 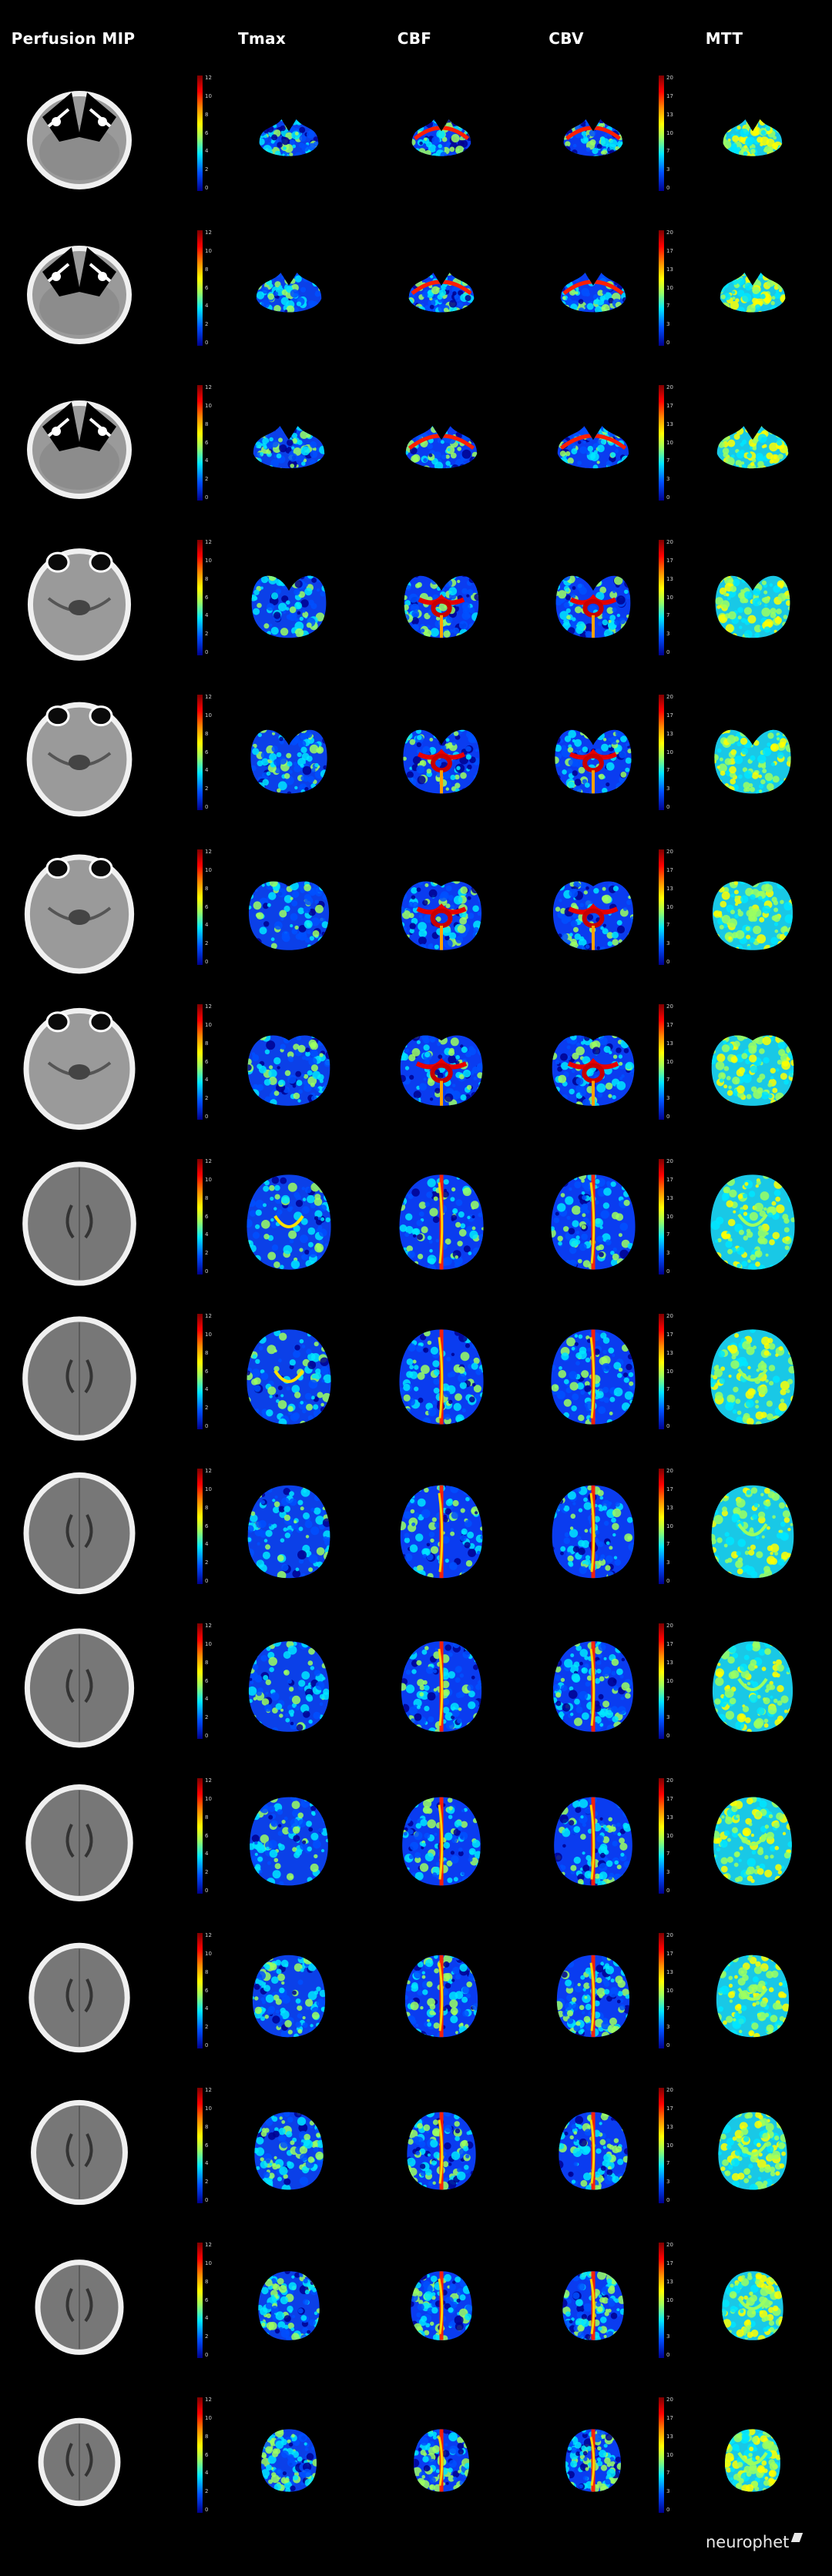 I want to click on column-title-mtt: MTT, so click(x=724, y=38).